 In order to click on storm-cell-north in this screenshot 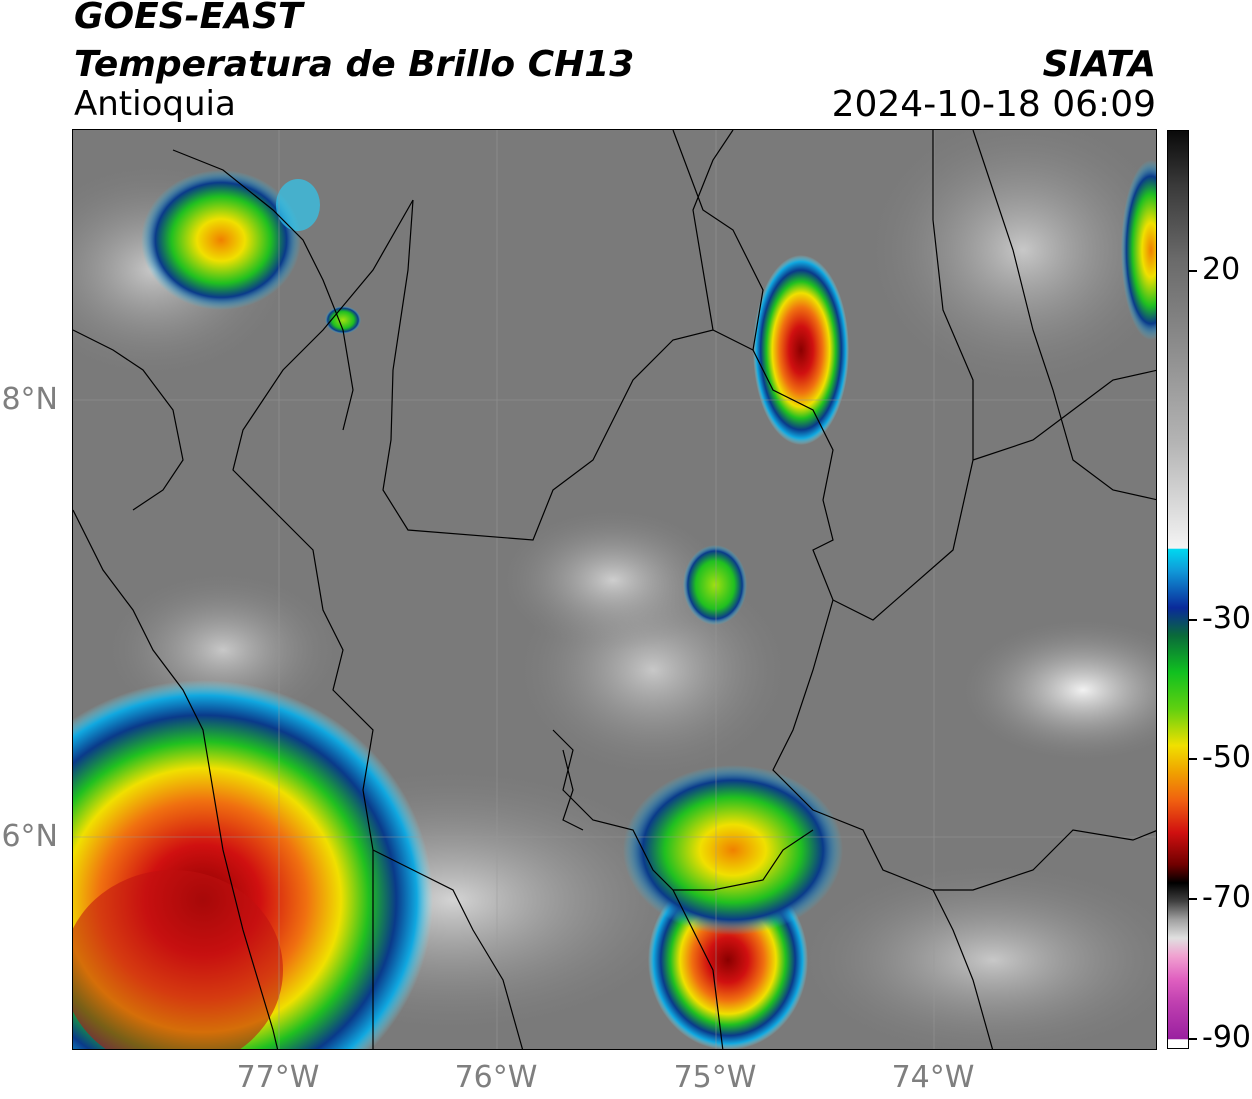, I will do `click(801, 350)`.